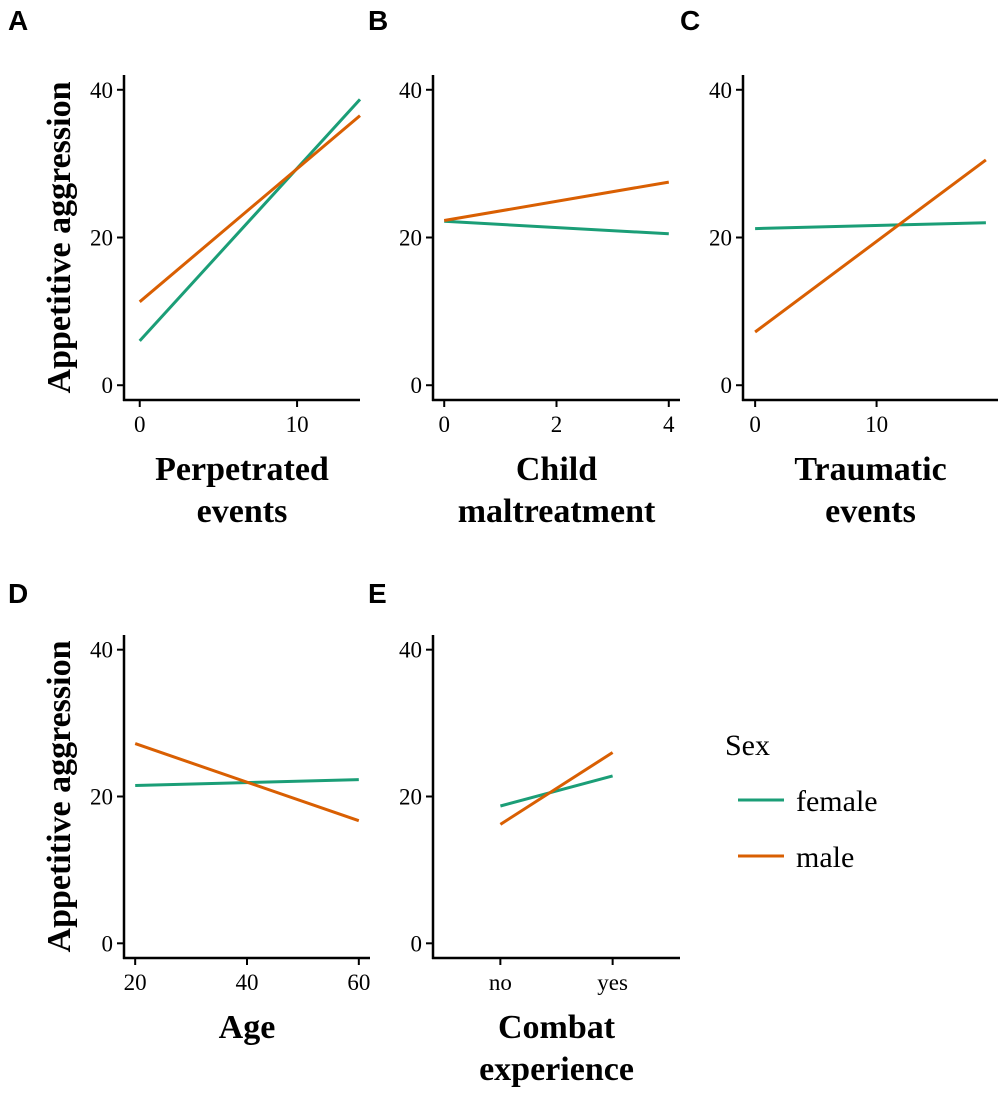 This screenshot has height=1096, width=1000. Describe the element at coordinates (377, 593) in the screenshot. I see `panel-letter-e: E` at that location.